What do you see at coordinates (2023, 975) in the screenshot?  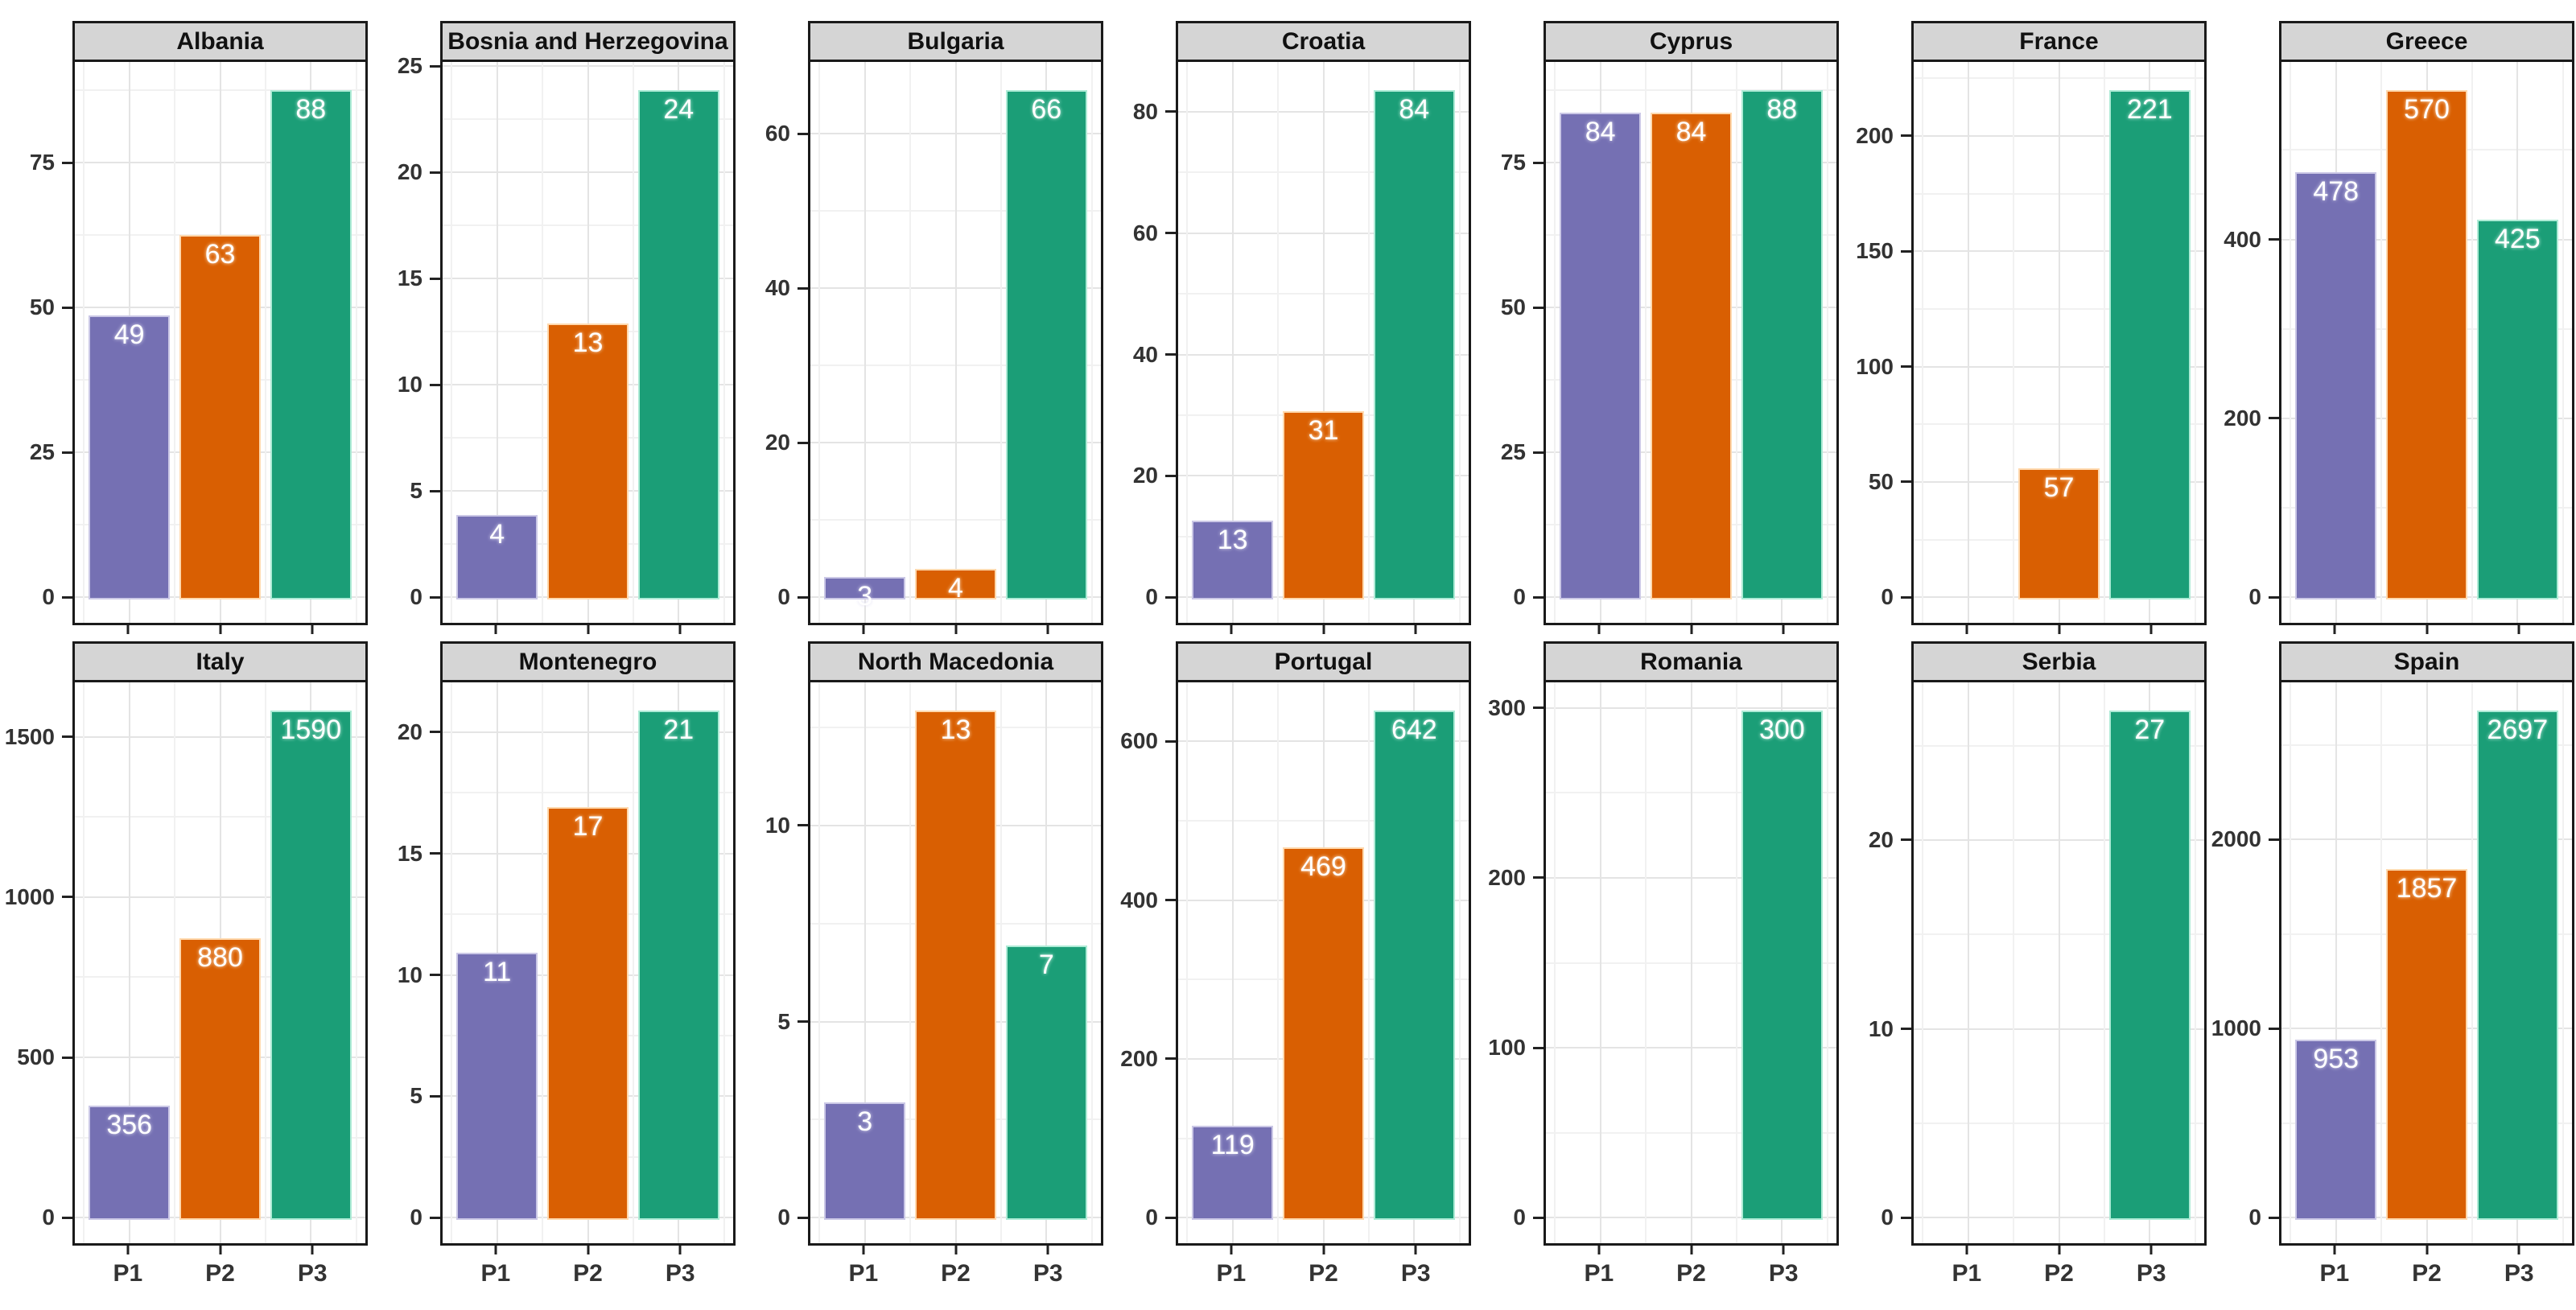 I see `facet-cell-serbia: Serbia 0 10 20 27 P1 P2 P3` at bounding box center [2023, 975].